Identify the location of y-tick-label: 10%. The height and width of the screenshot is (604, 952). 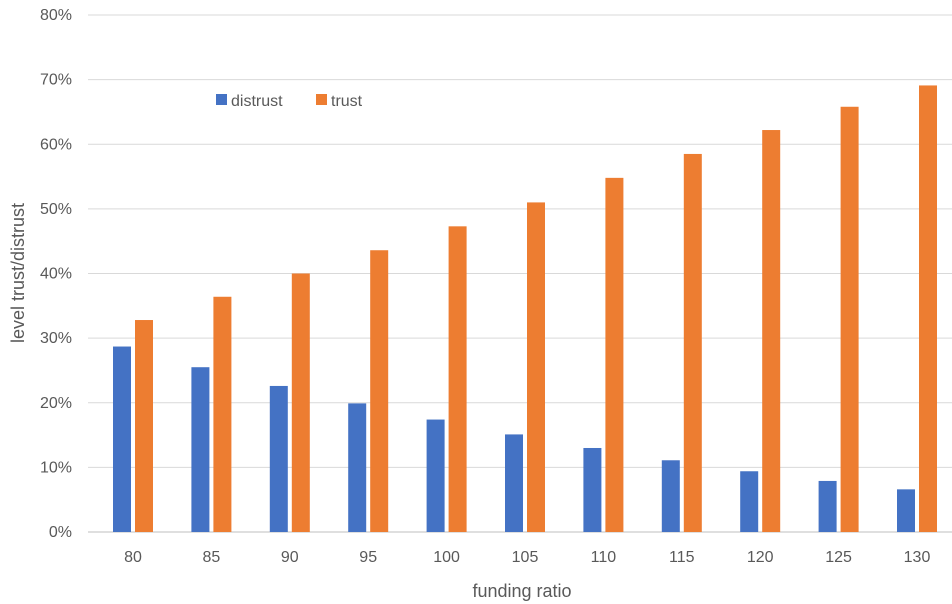
(56, 467).